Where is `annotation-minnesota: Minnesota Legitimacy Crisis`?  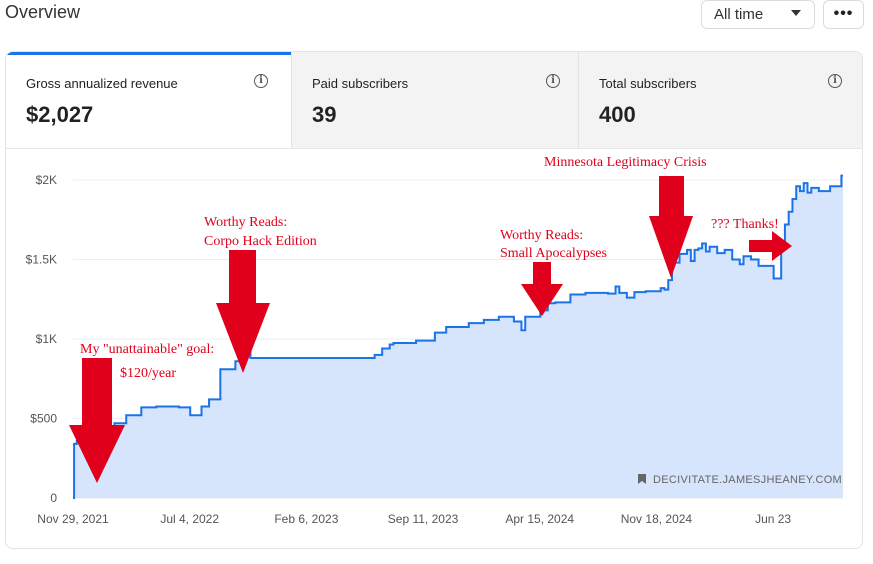
annotation-minnesota: Minnesota Legitimacy Crisis is located at coordinates (625, 162).